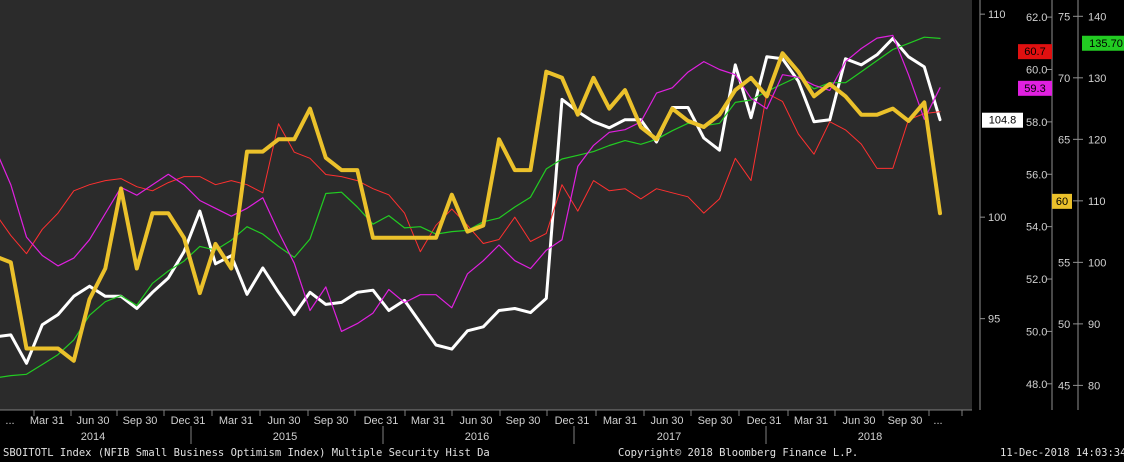 The width and height of the screenshot is (1124, 462). What do you see at coordinates (669, 437) in the screenshot?
I see `x-year-label: 2017` at bounding box center [669, 437].